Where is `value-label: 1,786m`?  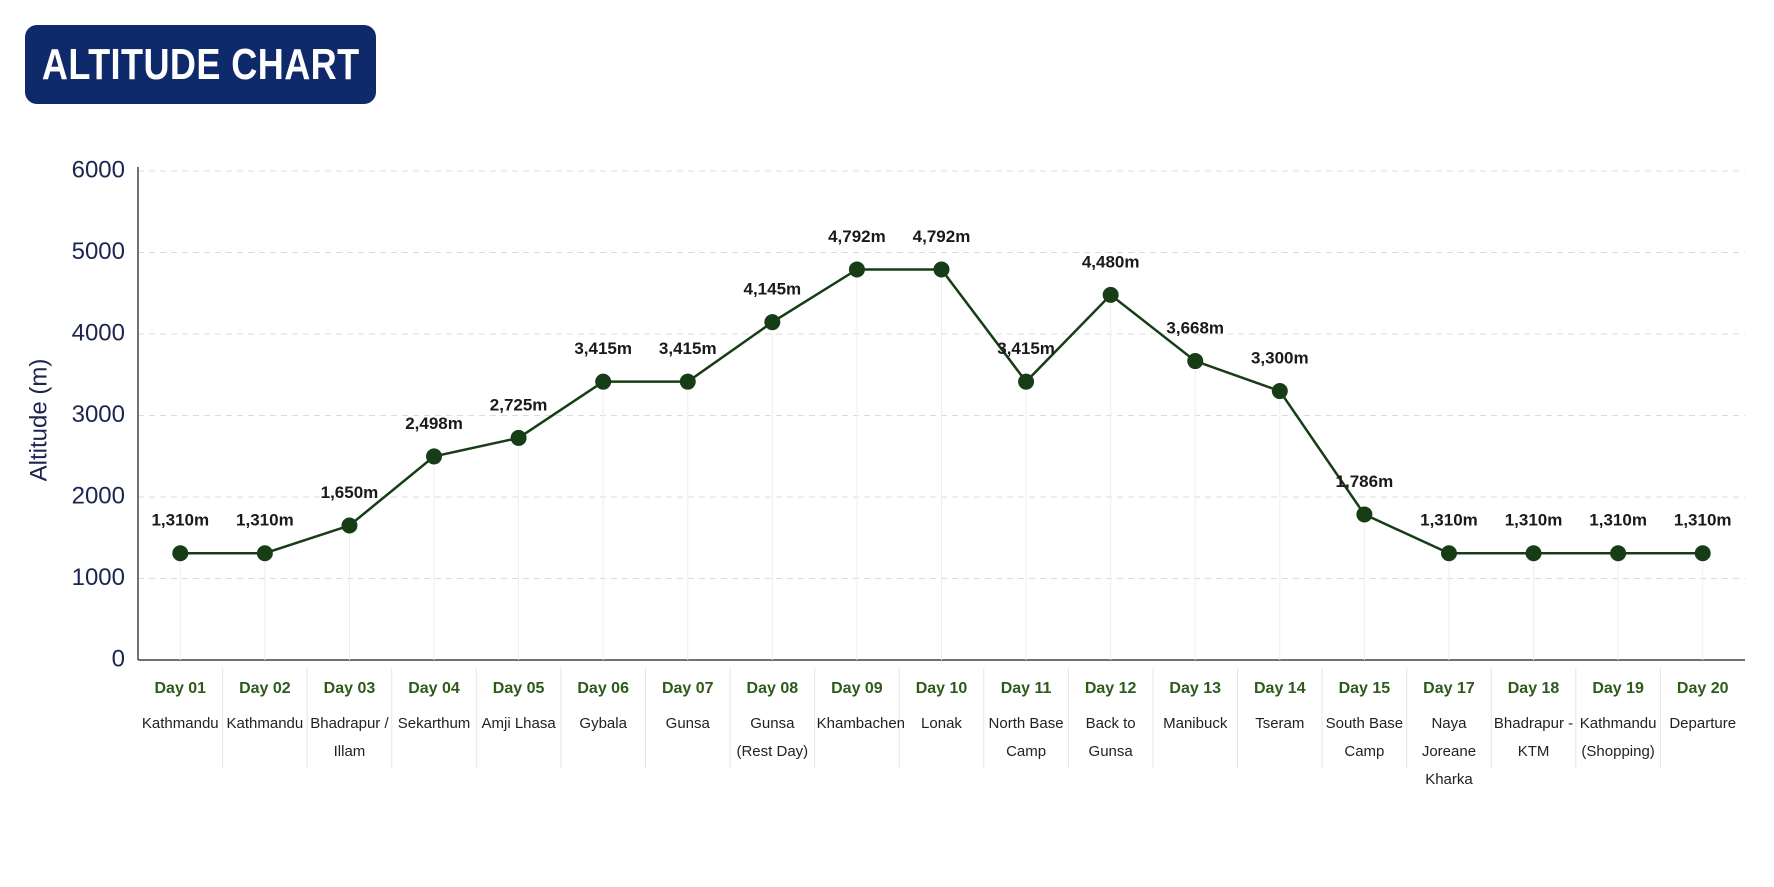
value-label: 1,786m is located at coordinates (1365, 481).